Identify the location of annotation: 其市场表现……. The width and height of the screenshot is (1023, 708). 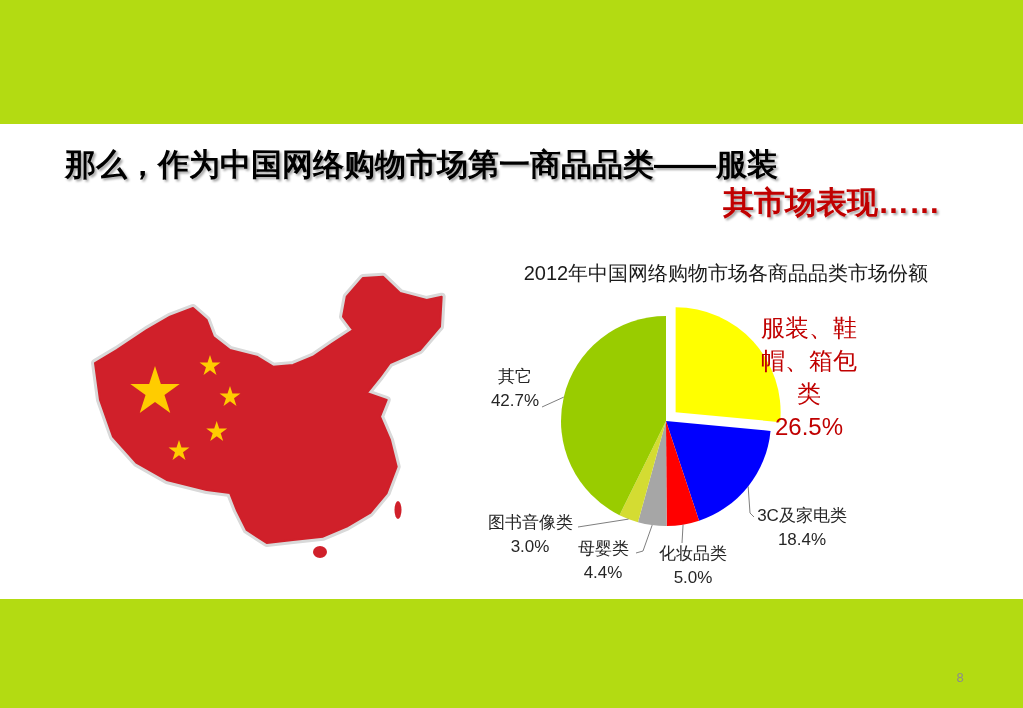
(831, 202).